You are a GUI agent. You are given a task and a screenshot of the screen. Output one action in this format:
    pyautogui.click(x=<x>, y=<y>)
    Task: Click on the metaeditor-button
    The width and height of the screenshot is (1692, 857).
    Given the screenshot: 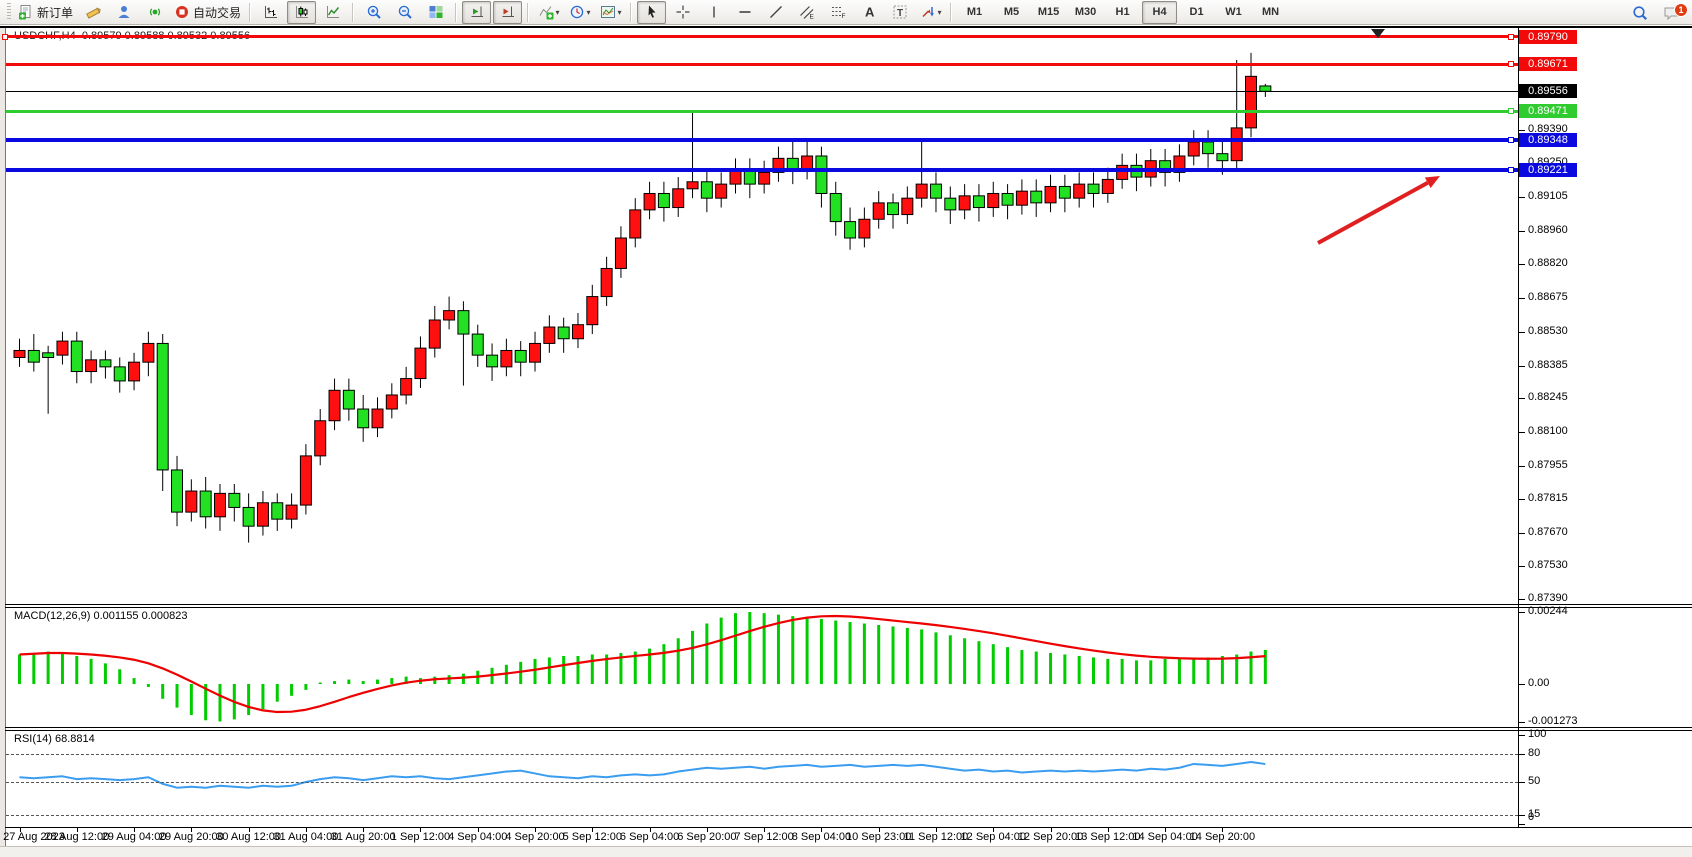 What is the action you would take?
    pyautogui.click(x=92, y=12)
    